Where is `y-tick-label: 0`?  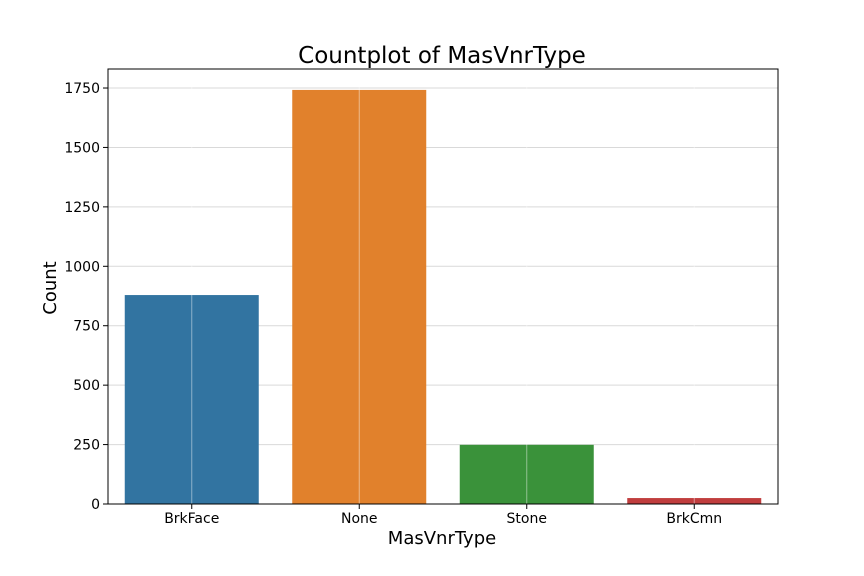 y-tick-label: 0 is located at coordinates (95, 505).